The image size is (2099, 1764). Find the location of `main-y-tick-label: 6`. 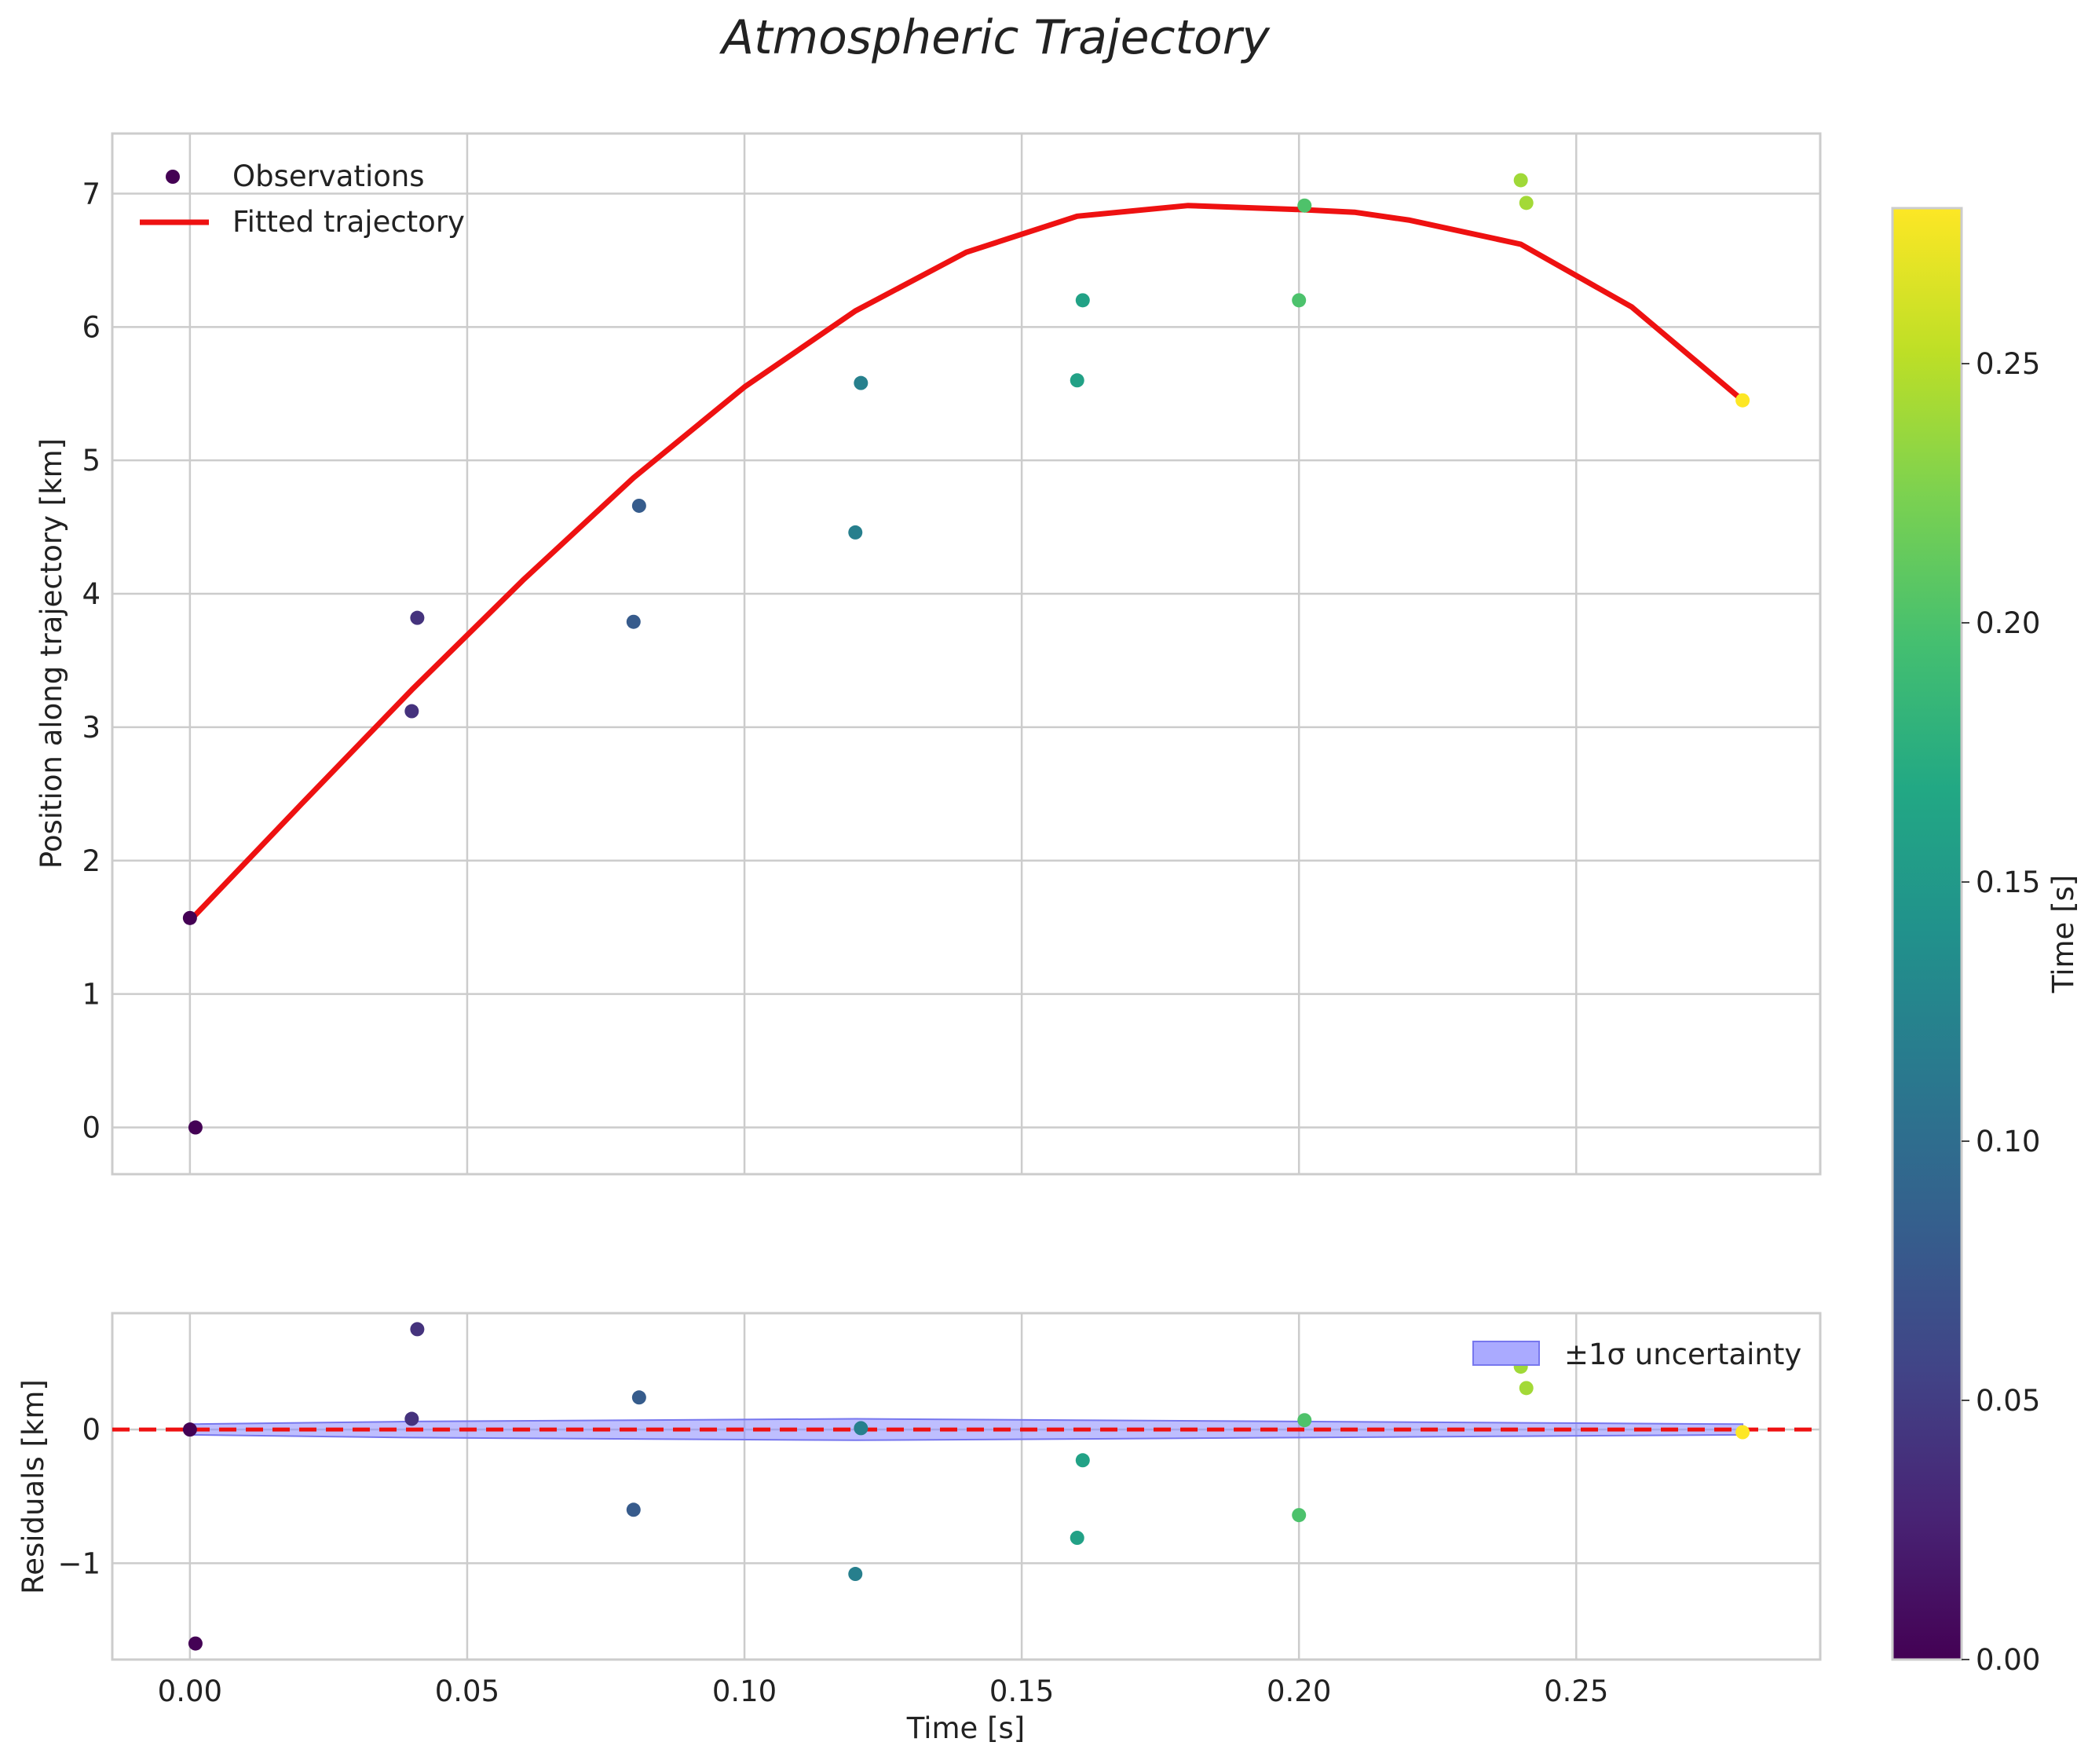

main-y-tick-label: 6 is located at coordinates (91, 327).